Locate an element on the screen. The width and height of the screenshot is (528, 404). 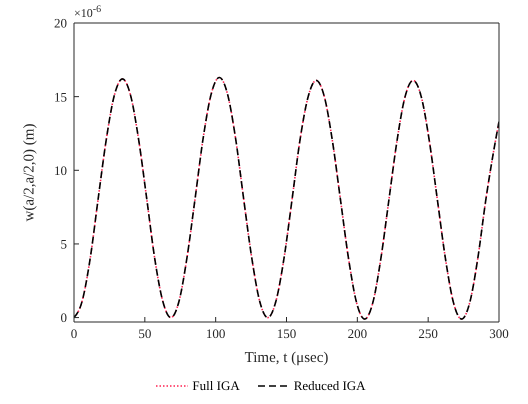
x-tick-label: 200 is located at coordinates (358, 334).